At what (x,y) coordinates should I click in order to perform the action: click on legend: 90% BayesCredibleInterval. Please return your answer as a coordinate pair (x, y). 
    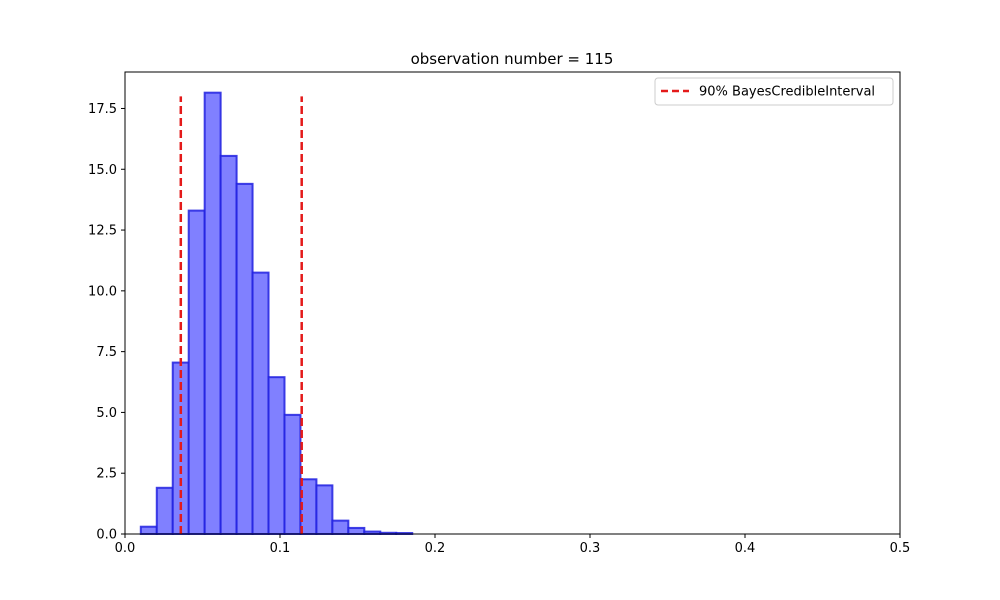
    Looking at the image, I should click on (774, 91).